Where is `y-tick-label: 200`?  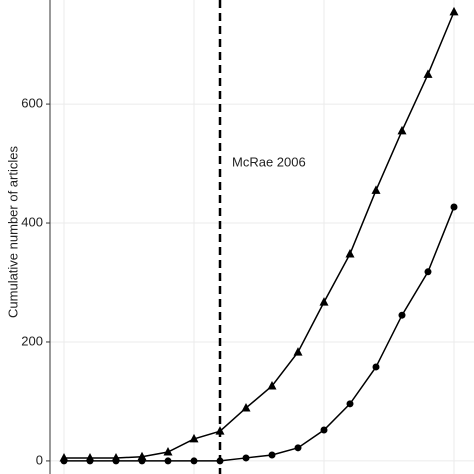 y-tick-label: 200 is located at coordinates (32, 340).